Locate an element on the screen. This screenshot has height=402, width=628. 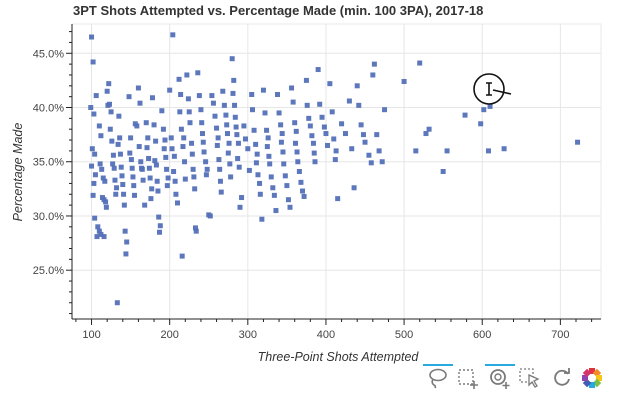
y-tick-label: 30.0% is located at coordinates (48, 217).